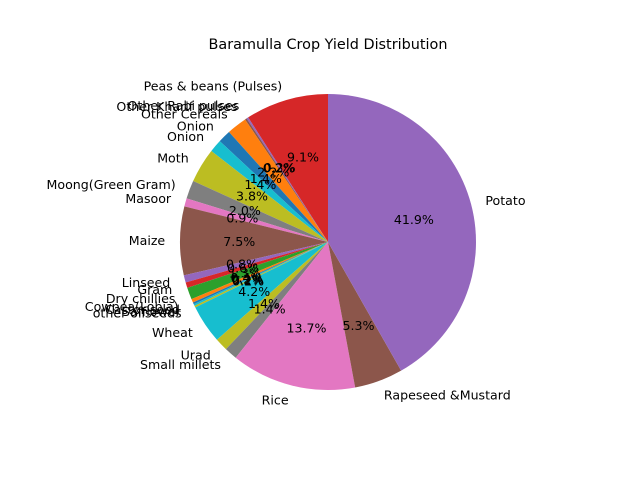 This screenshot has height=480, width=640. Describe the element at coordinates (173, 157) in the screenshot. I see `slice-label: Moth` at that location.